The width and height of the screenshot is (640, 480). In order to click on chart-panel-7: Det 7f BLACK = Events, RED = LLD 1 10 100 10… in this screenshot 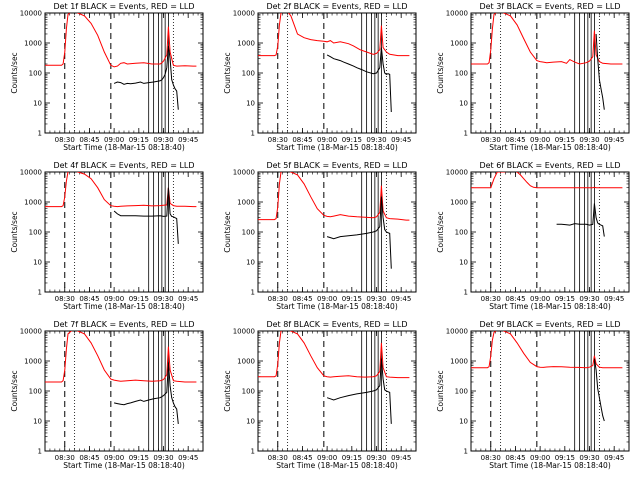, I will do `click(107, 395)`.